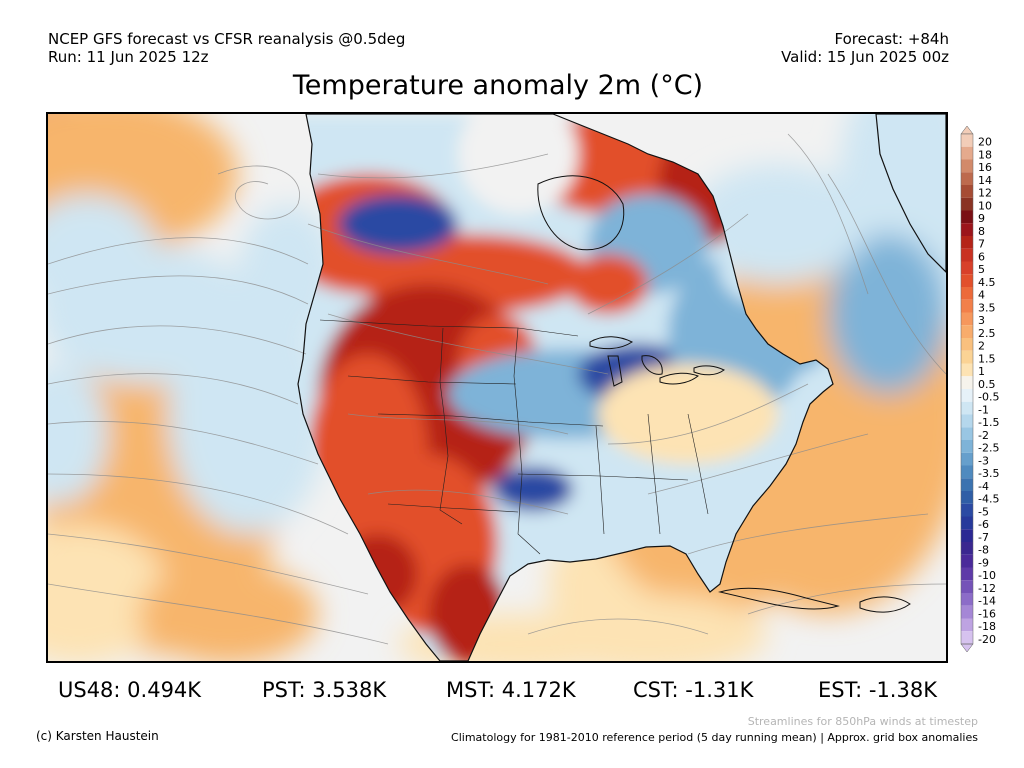 The height and width of the screenshot is (768, 1024). Describe the element at coordinates (862, 721) in the screenshot. I see `streamlines-note: Streamlines for 850hPa winds at timestep` at that location.